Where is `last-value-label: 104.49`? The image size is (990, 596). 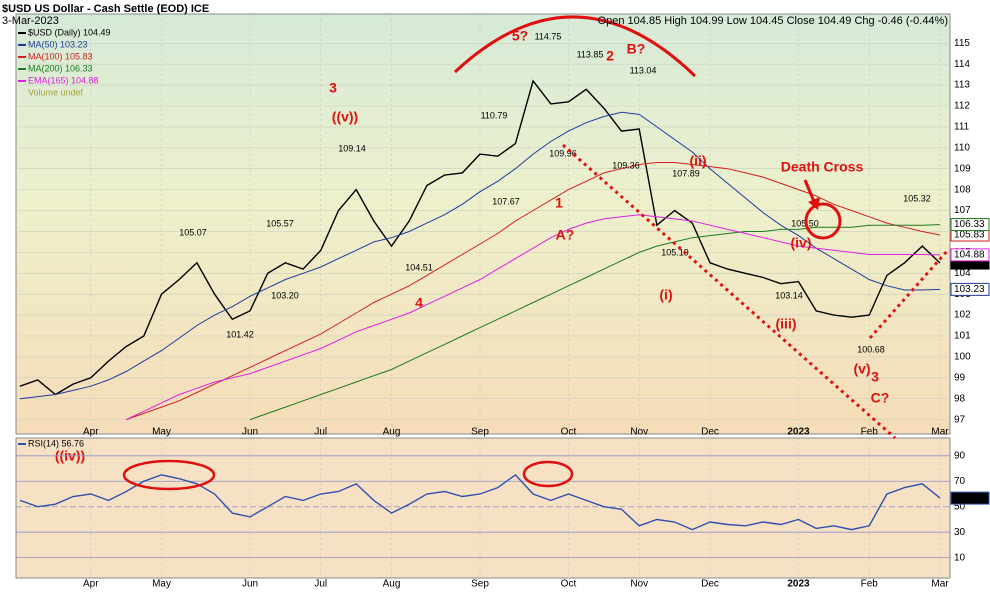 last-value-label: 104.49 is located at coordinates (969, 263).